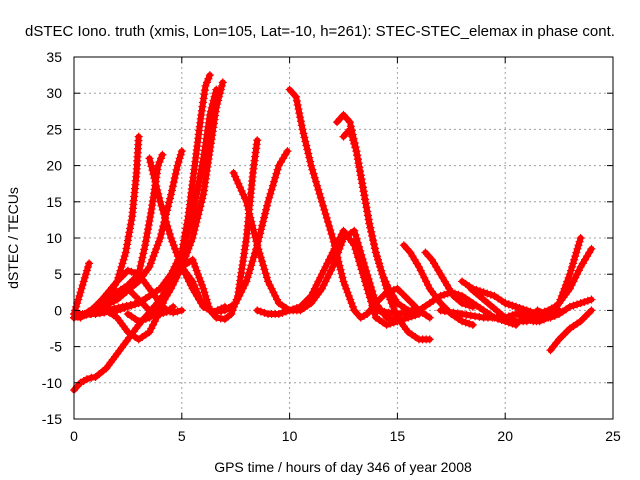 Image resolution: width=640 pixels, height=480 pixels. What do you see at coordinates (58, 310) in the screenshot?
I see `y-tick-label: 0` at bounding box center [58, 310].